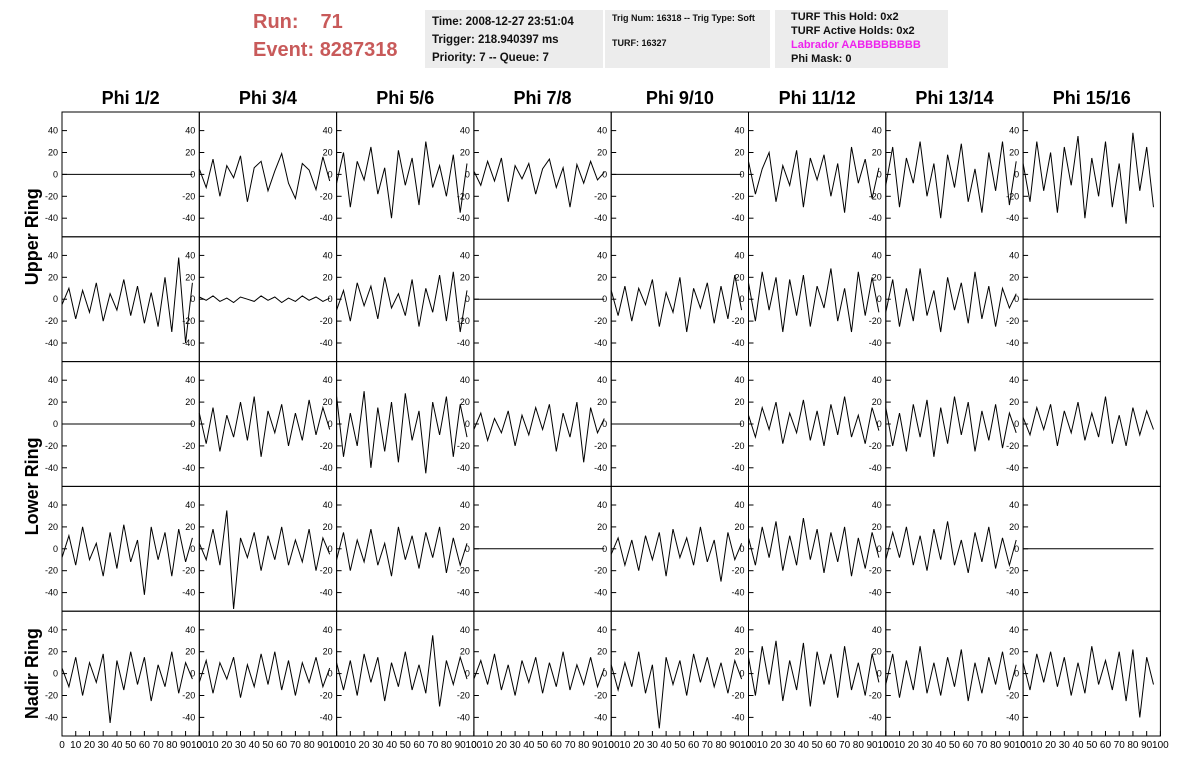 This screenshot has width=1196, height=772. I want to click on ring-label: Upper Ring, so click(32, 236).